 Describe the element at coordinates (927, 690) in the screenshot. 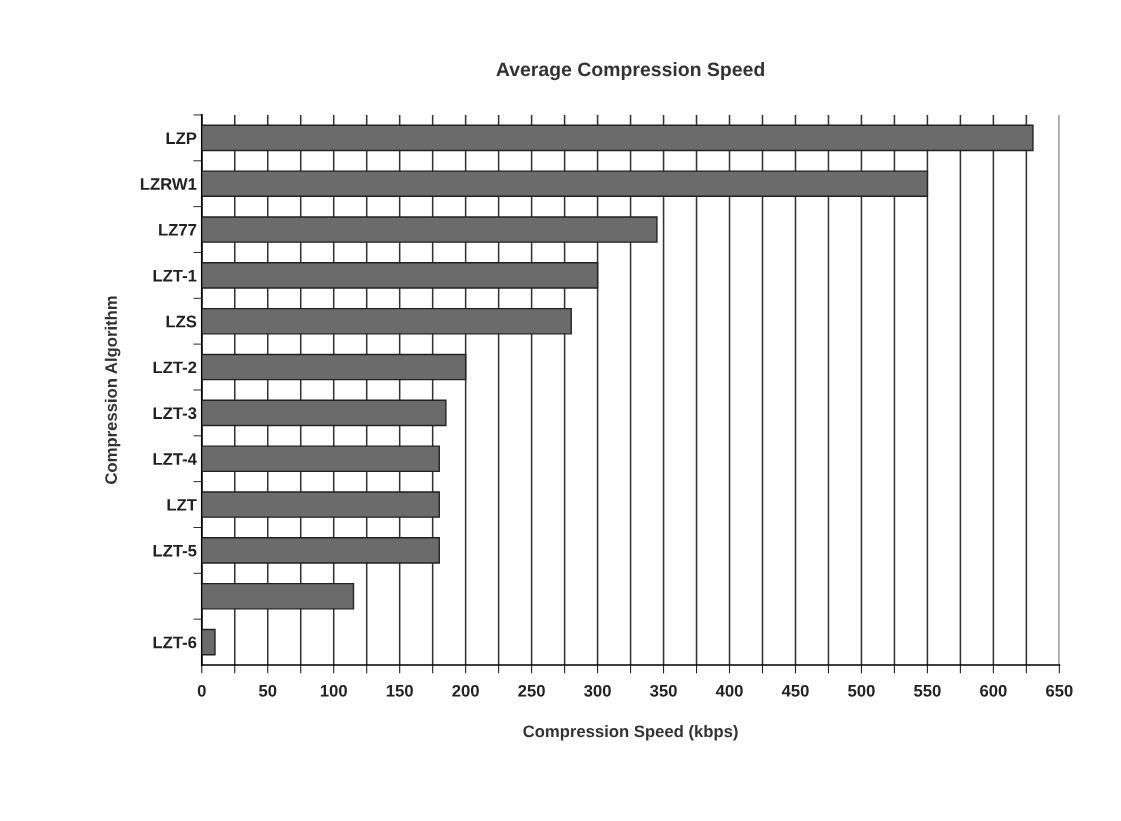

I see `x-tick-label: 550` at that location.